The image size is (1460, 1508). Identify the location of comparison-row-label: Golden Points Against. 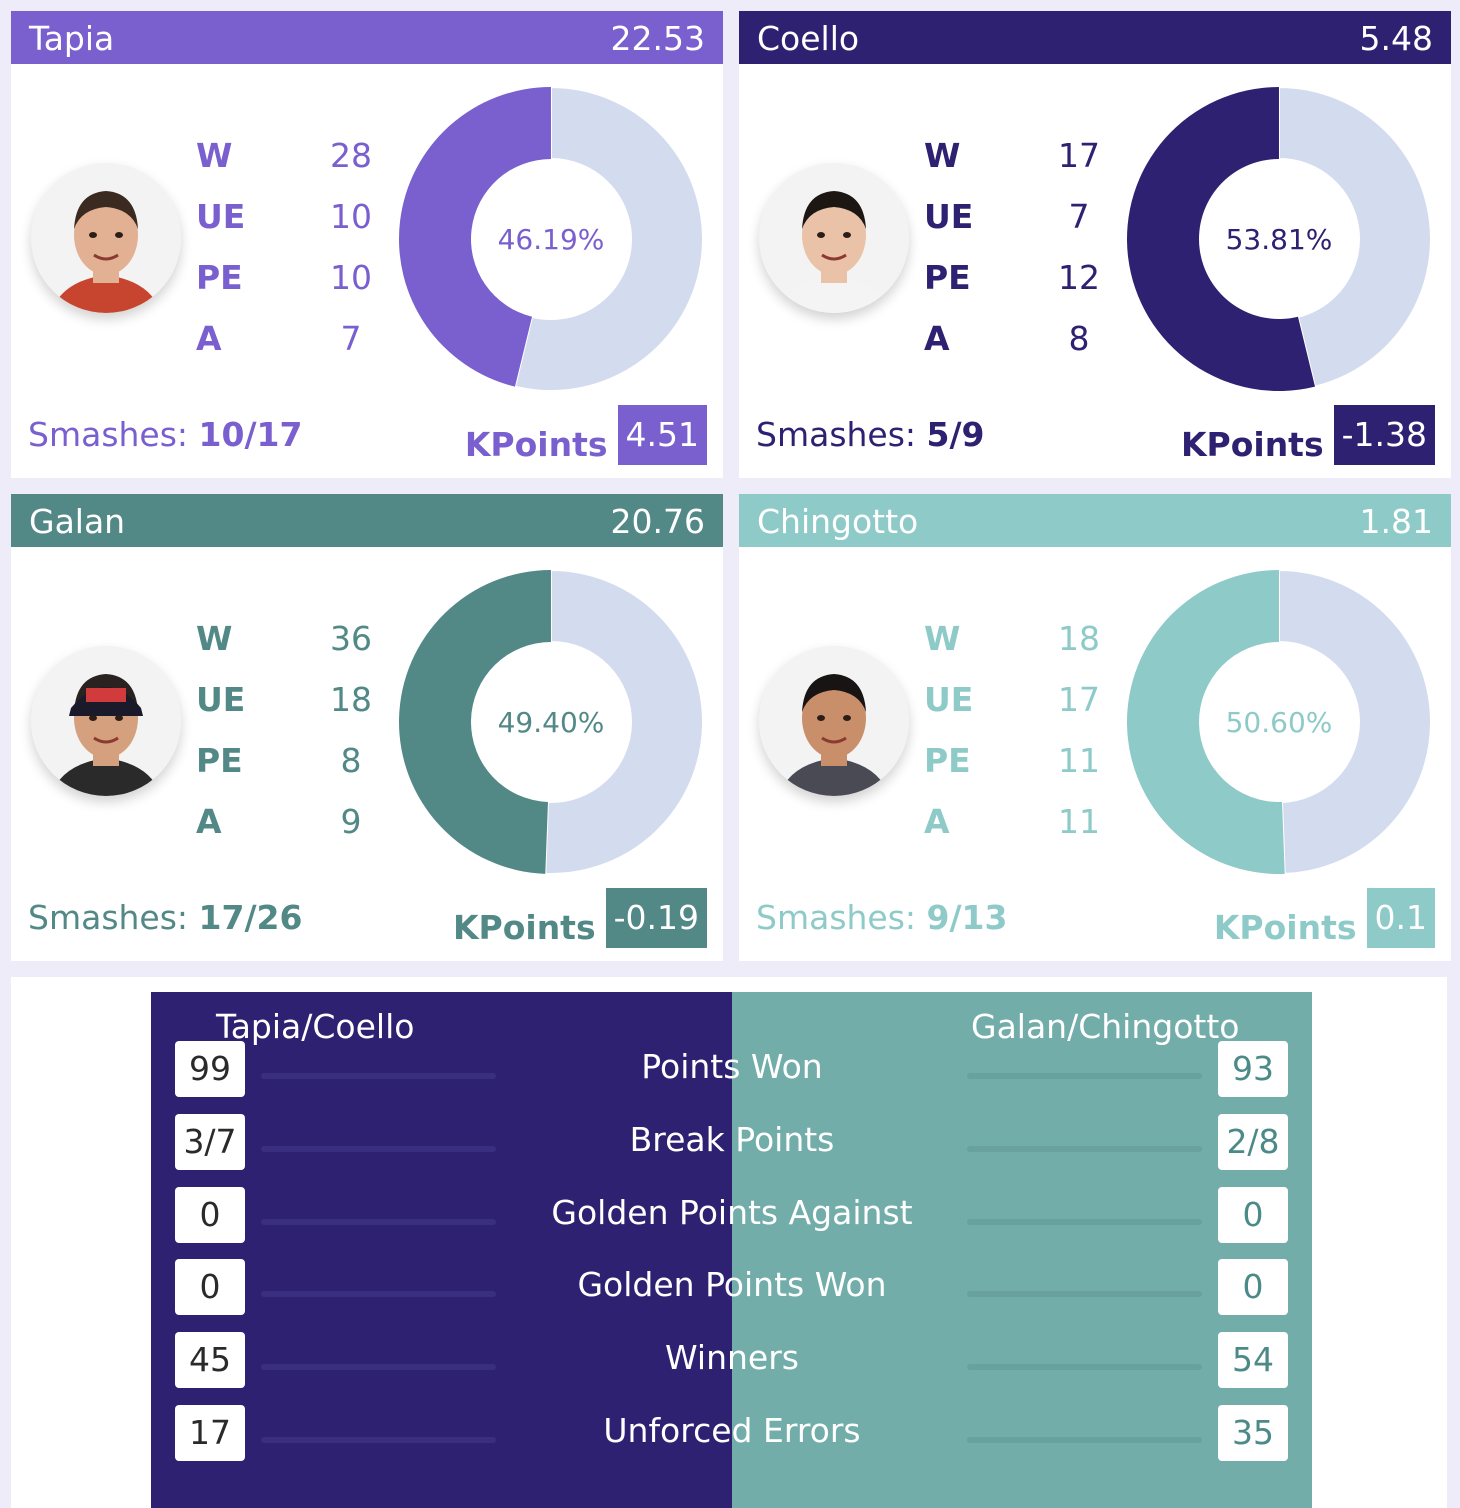
(732, 1212).